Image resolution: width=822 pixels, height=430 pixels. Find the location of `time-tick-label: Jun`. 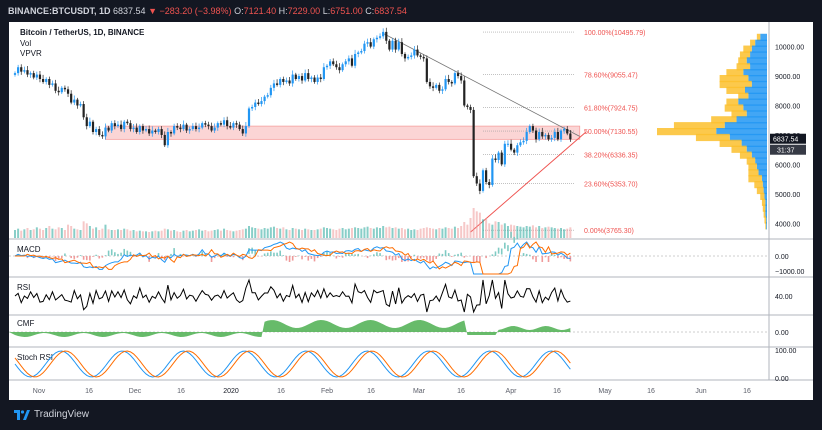

time-tick-label: Jun is located at coordinates (700, 391).